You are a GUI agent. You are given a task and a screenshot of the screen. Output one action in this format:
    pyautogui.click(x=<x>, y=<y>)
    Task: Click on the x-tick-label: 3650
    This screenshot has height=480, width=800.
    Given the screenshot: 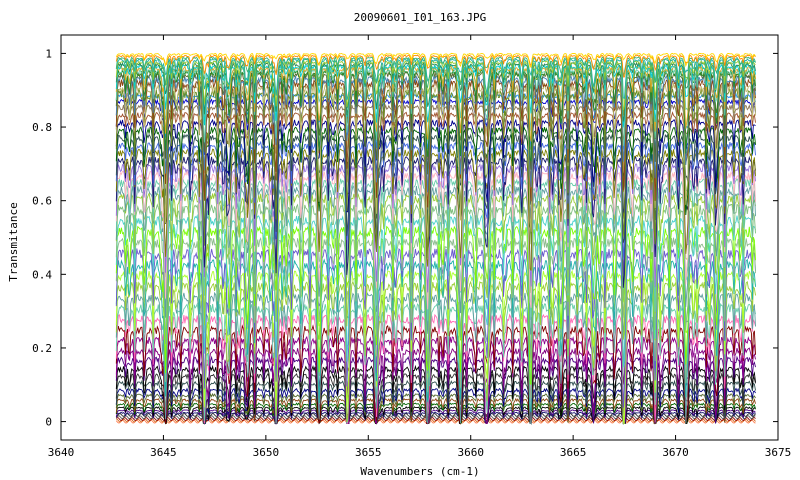 What is the action you would take?
    pyautogui.click(x=266, y=452)
    